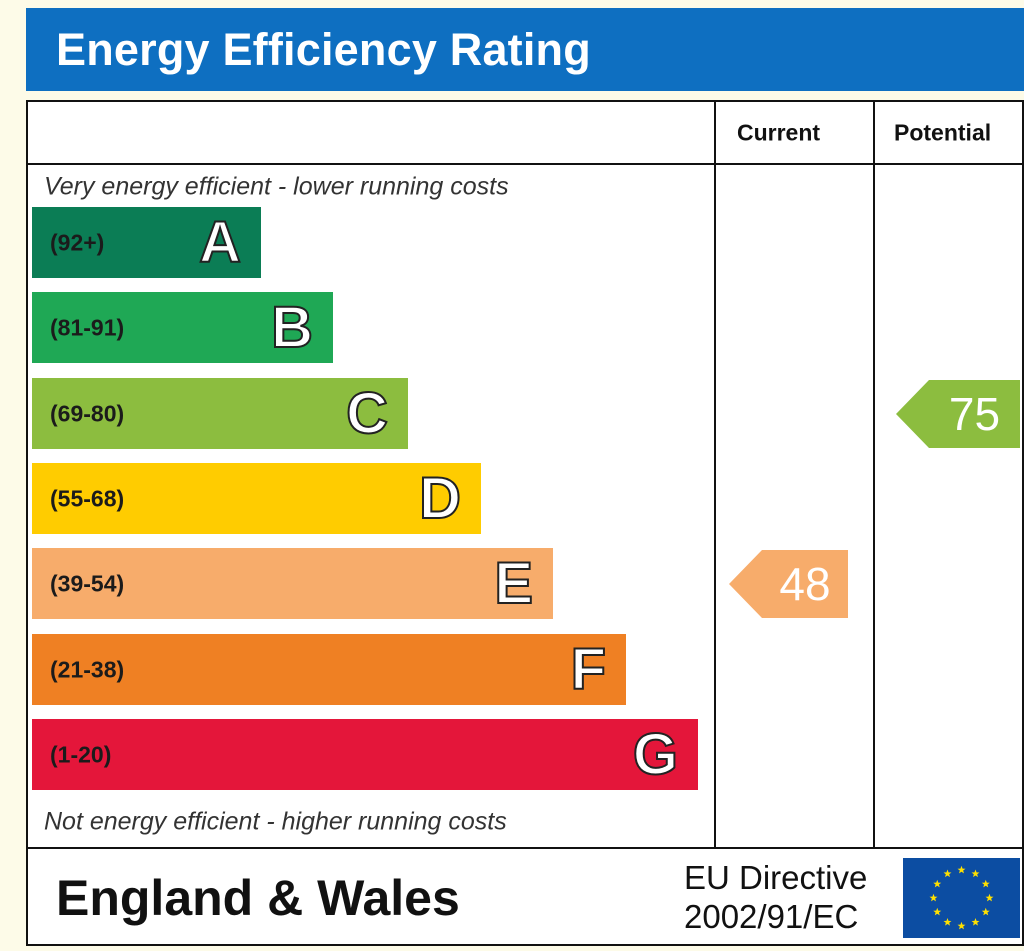 This screenshot has height=951, width=1024. I want to click on chart-title: Energy Efficiency Rating, so click(323, 49).